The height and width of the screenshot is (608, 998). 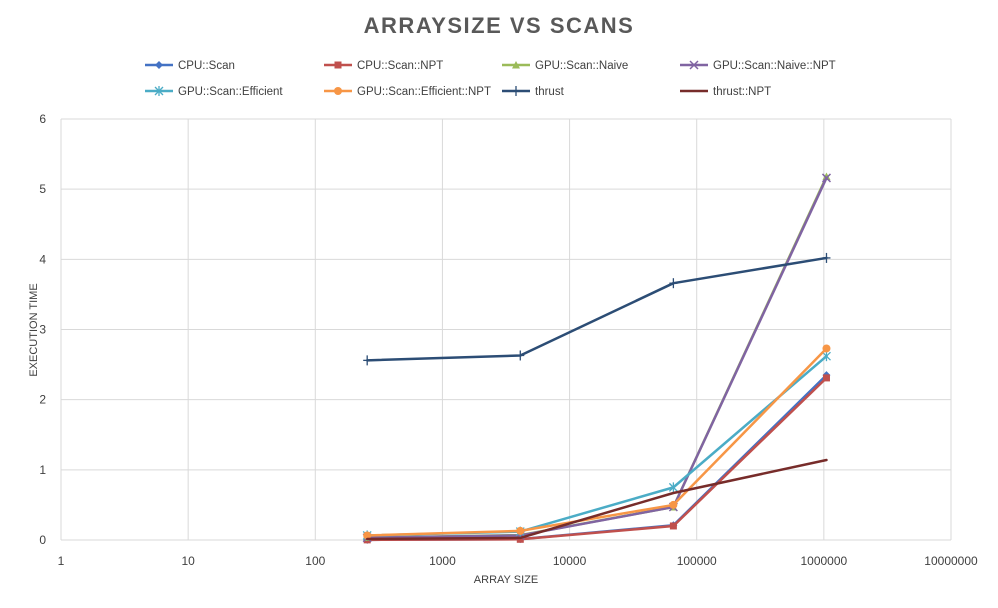 I want to click on legend-entry: CPU::Scan, so click(x=190, y=66).